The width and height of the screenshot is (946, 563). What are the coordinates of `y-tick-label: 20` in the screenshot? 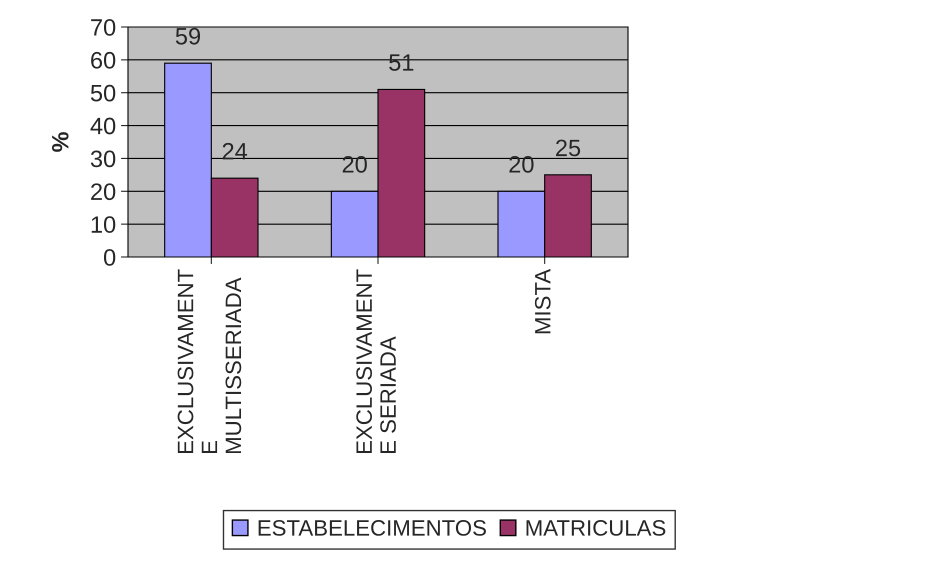 It's located at (103, 191).